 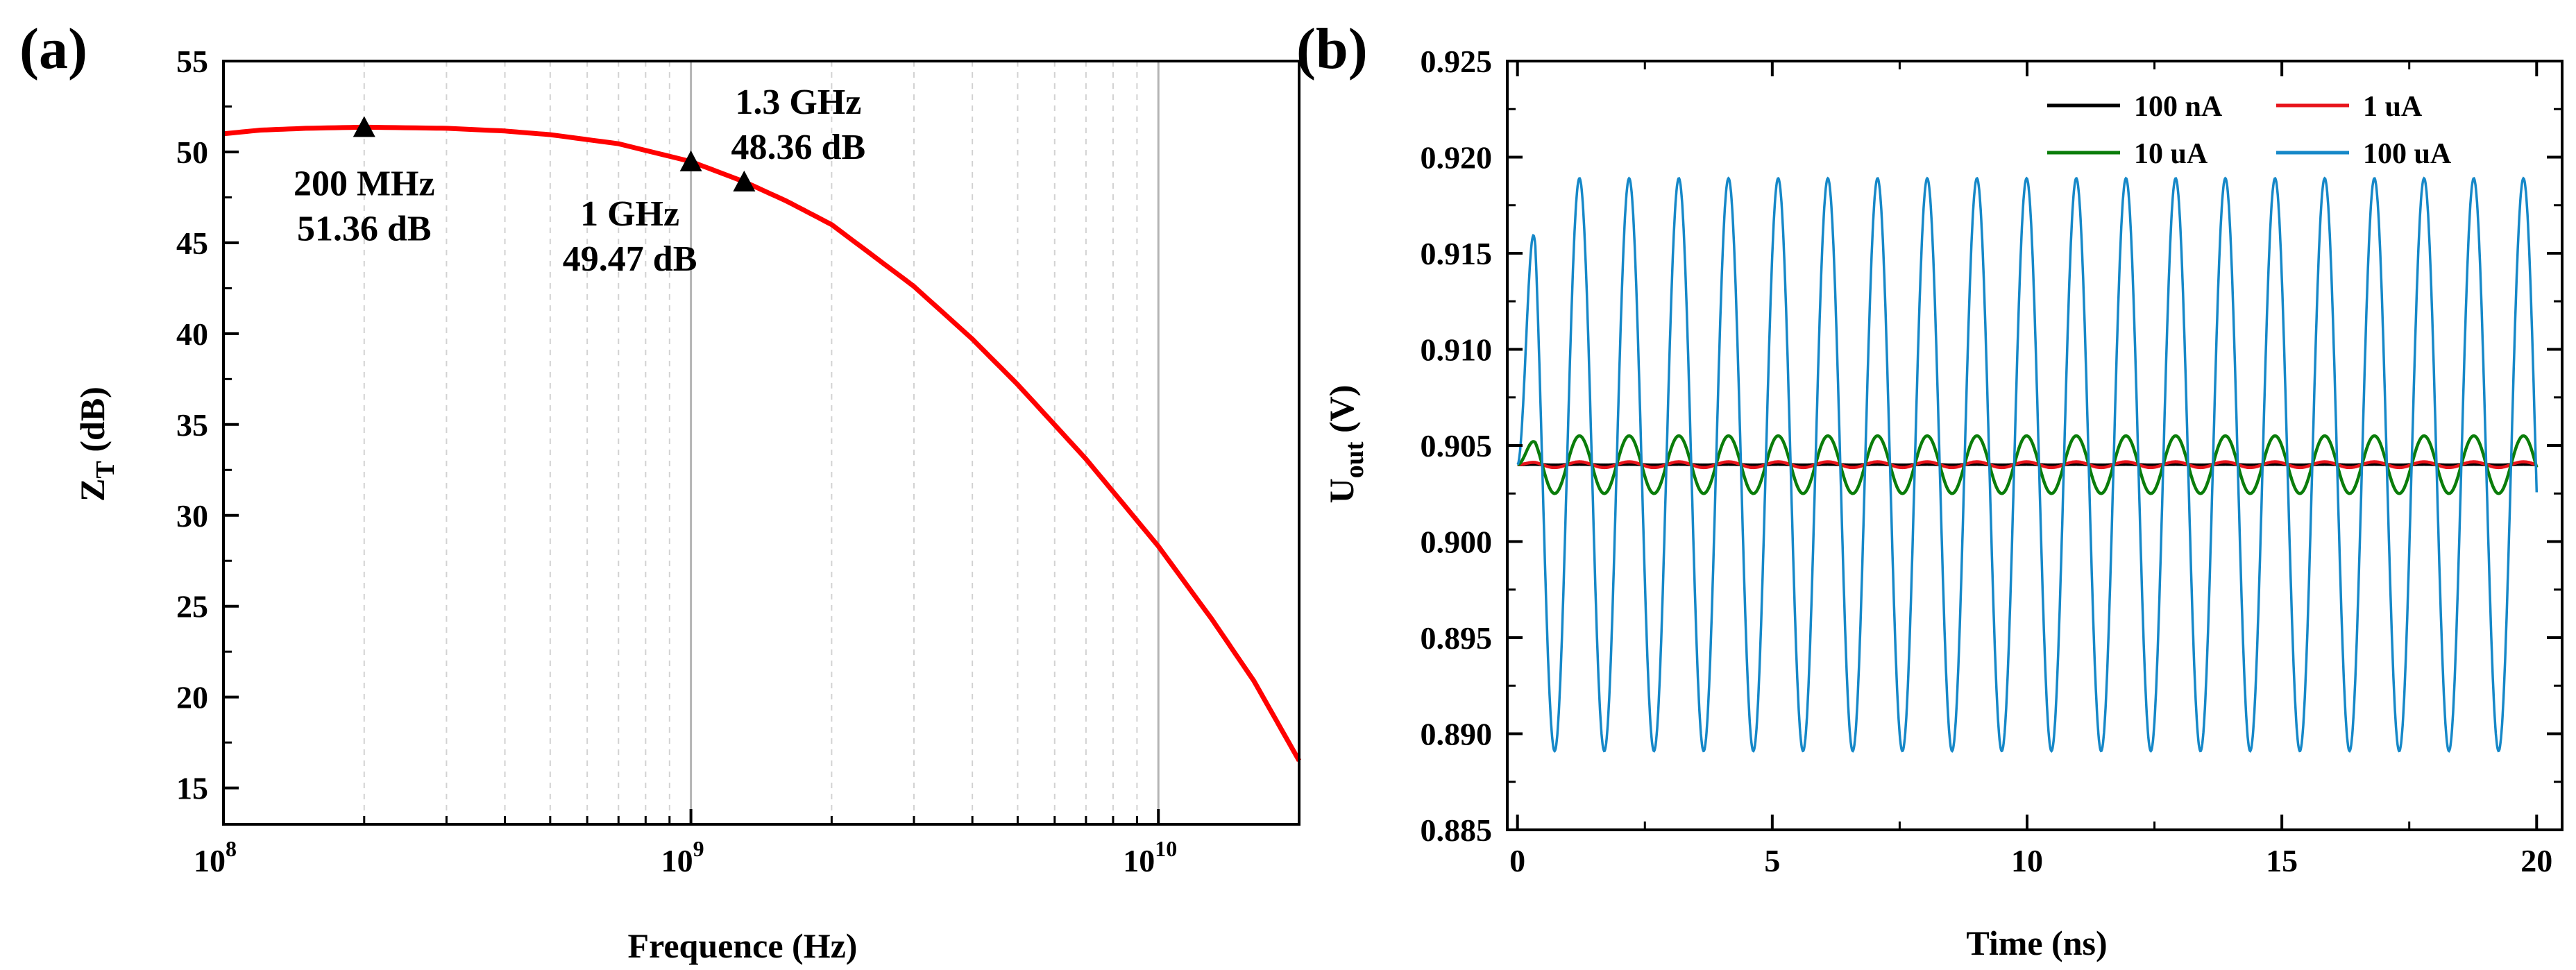 What do you see at coordinates (1457, 445) in the screenshot?
I see `y-tick-label: 0.905` at bounding box center [1457, 445].